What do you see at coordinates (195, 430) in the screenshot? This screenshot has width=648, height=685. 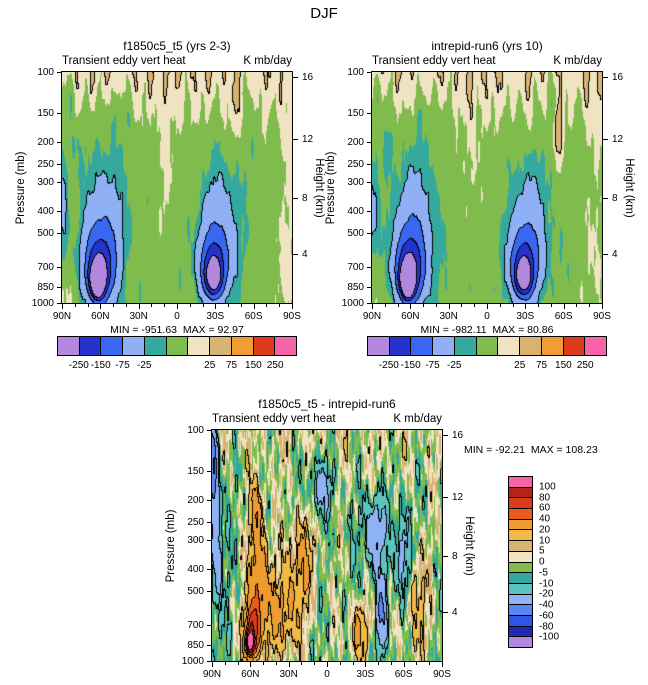 I see `pressure-tick-label: 100` at bounding box center [195, 430].